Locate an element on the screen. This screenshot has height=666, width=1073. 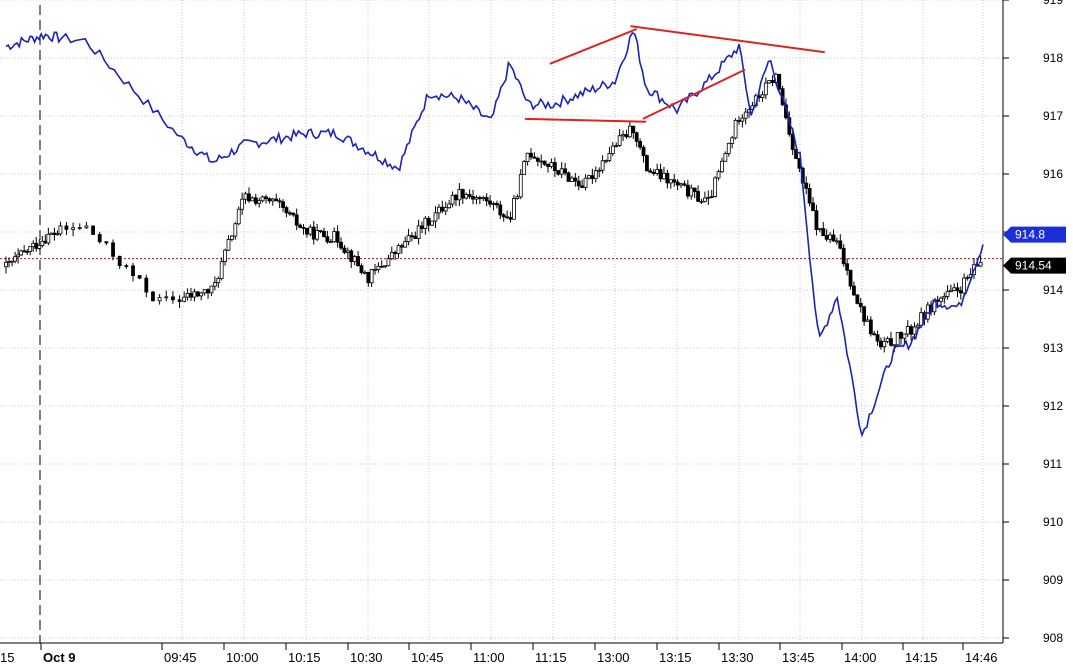
y-tick-label: 914 is located at coordinates (1053, 290).